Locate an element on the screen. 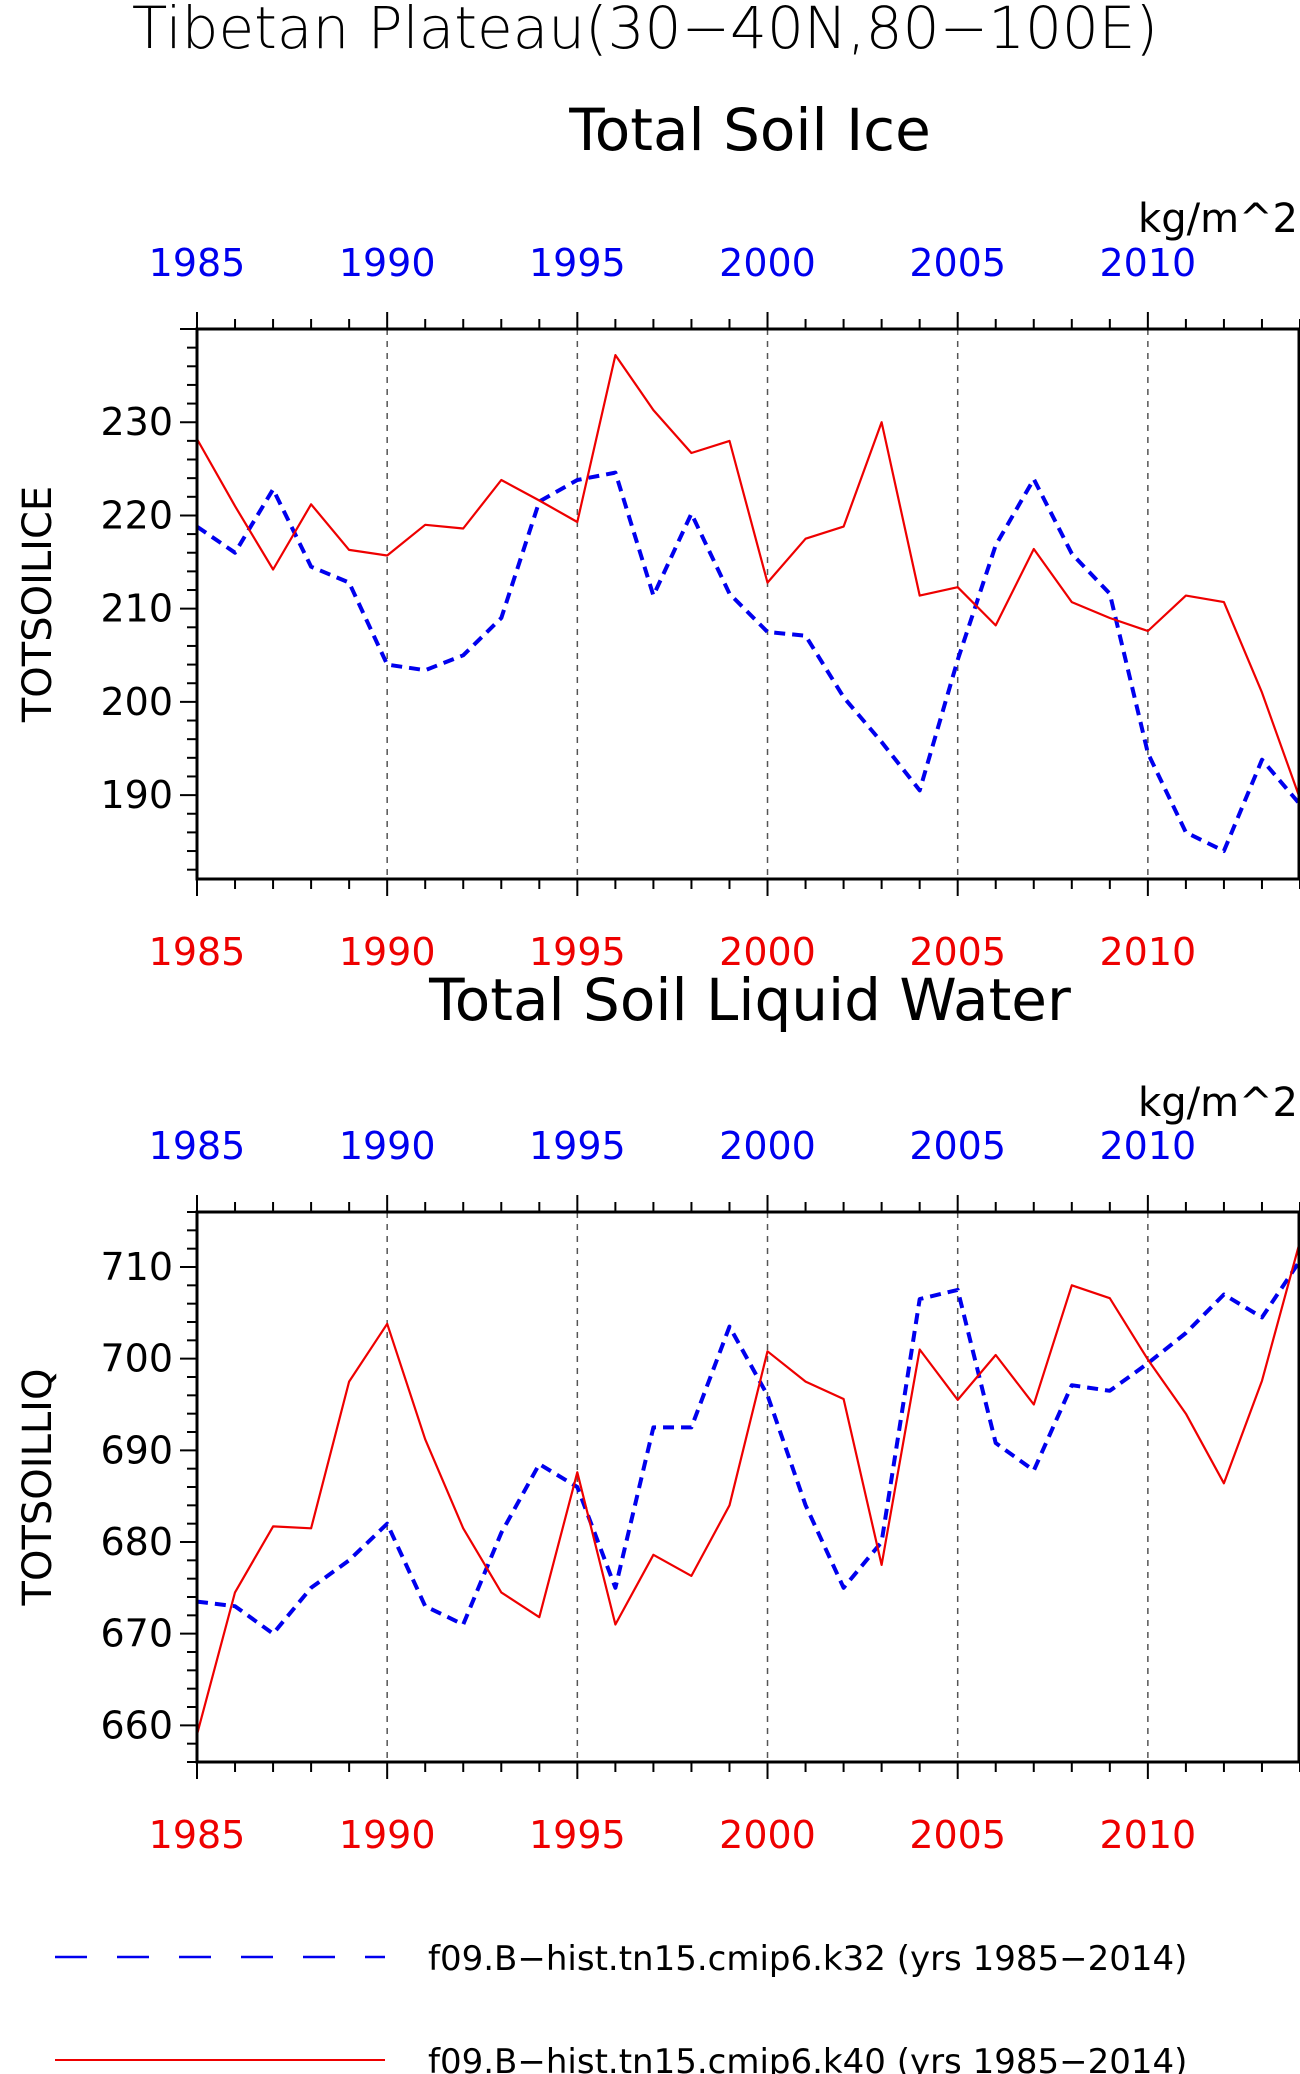  y-tick-label: 710 is located at coordinates (136, 1267).